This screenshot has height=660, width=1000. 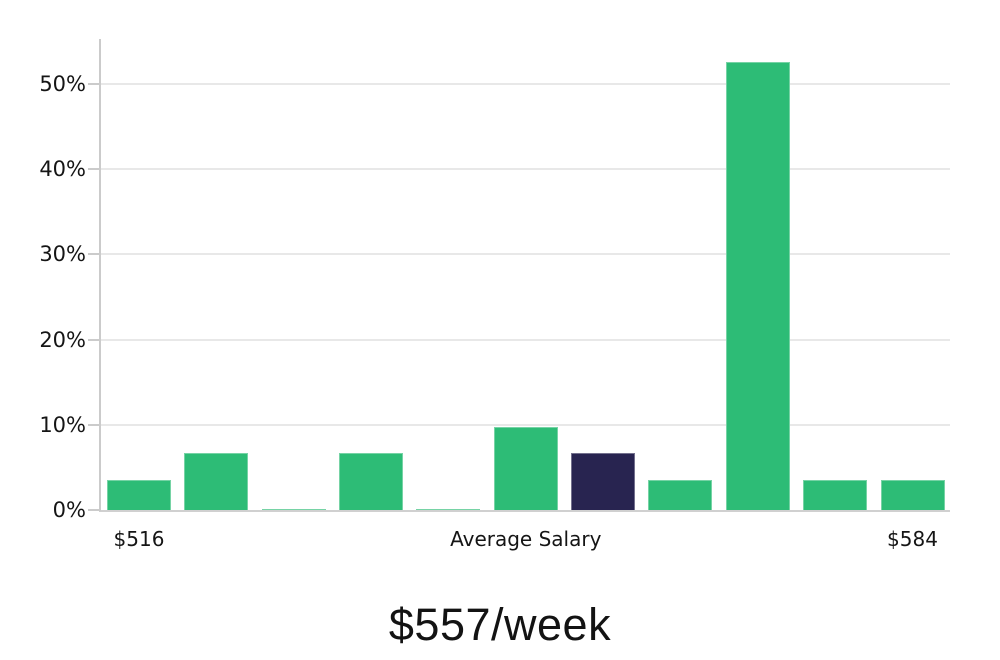 What do you see at coordinates (62, 169) in the screenshot?
I see `y-tick-label: 40%` at bounding box center [62, 169].